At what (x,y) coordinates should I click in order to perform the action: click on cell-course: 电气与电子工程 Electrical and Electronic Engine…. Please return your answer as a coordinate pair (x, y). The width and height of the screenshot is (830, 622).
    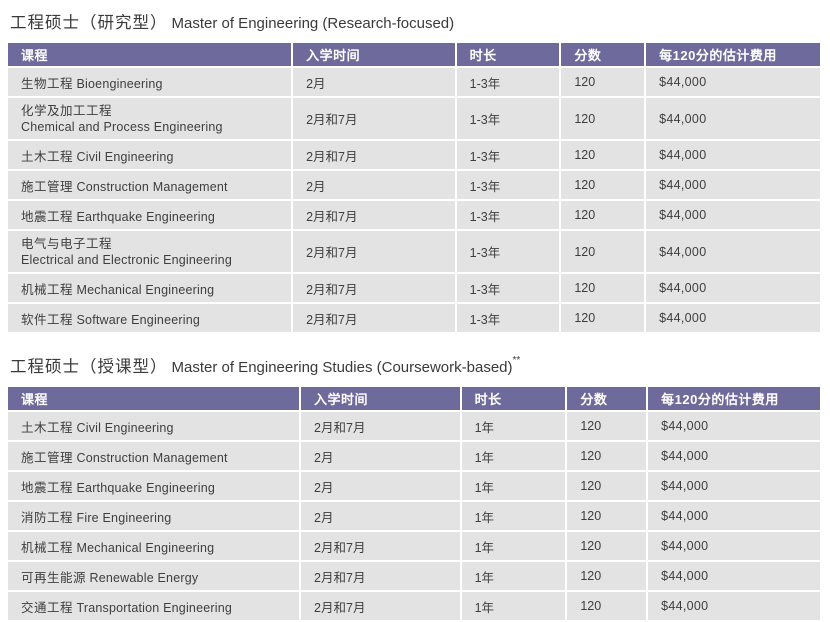
    Looking at the image, I should click on (150, 251).